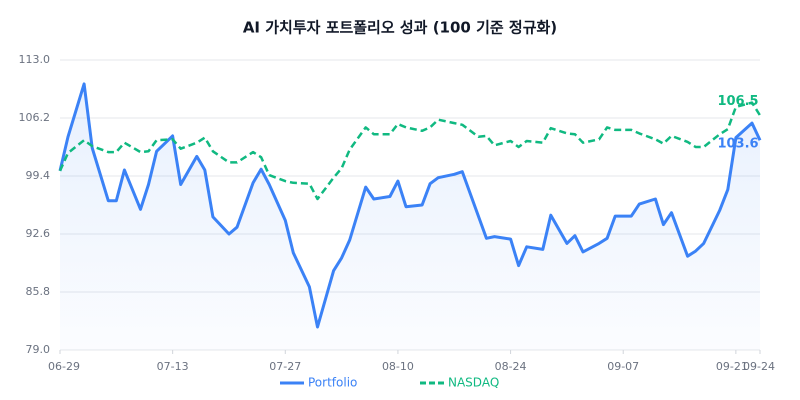 The image size is (800, 400). What do you see at coordinates (173, 366) in the screenshot?
I see `x-tick-label: 07-13` at bounding box center [173, 366].